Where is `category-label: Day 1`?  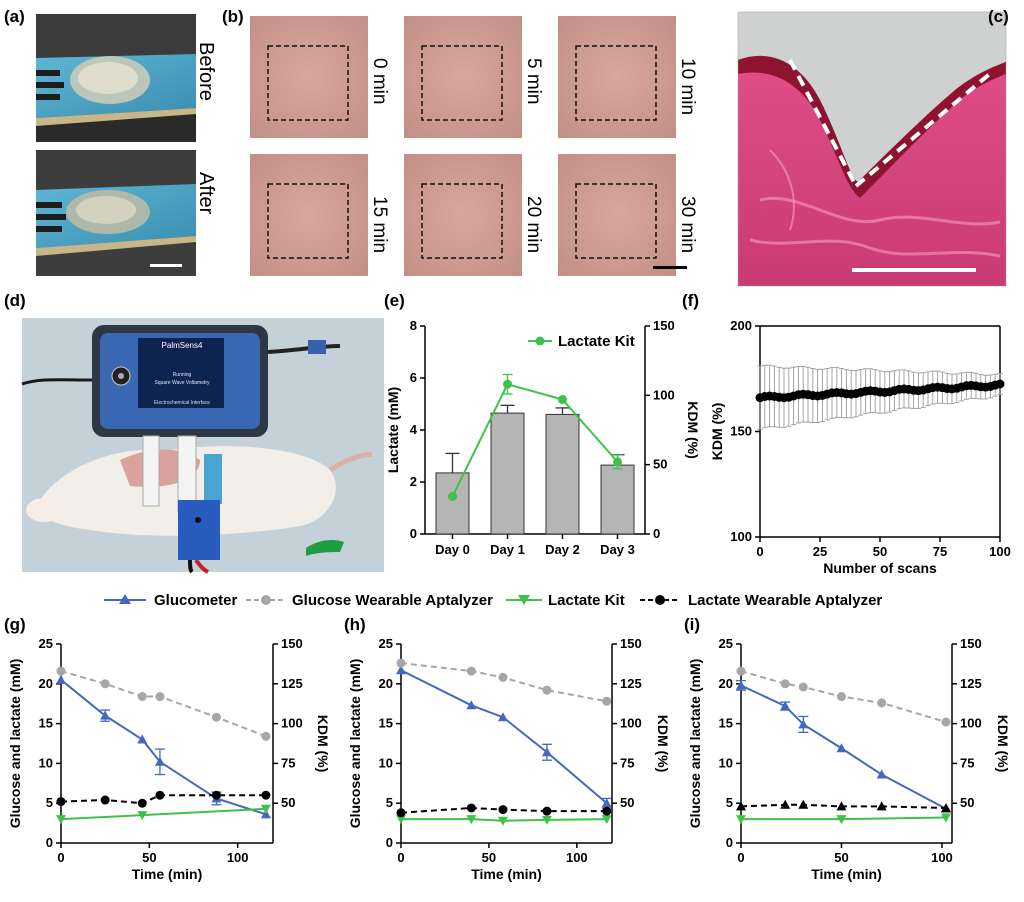
category-label: Day 1 is located at coordinates (507, 549).